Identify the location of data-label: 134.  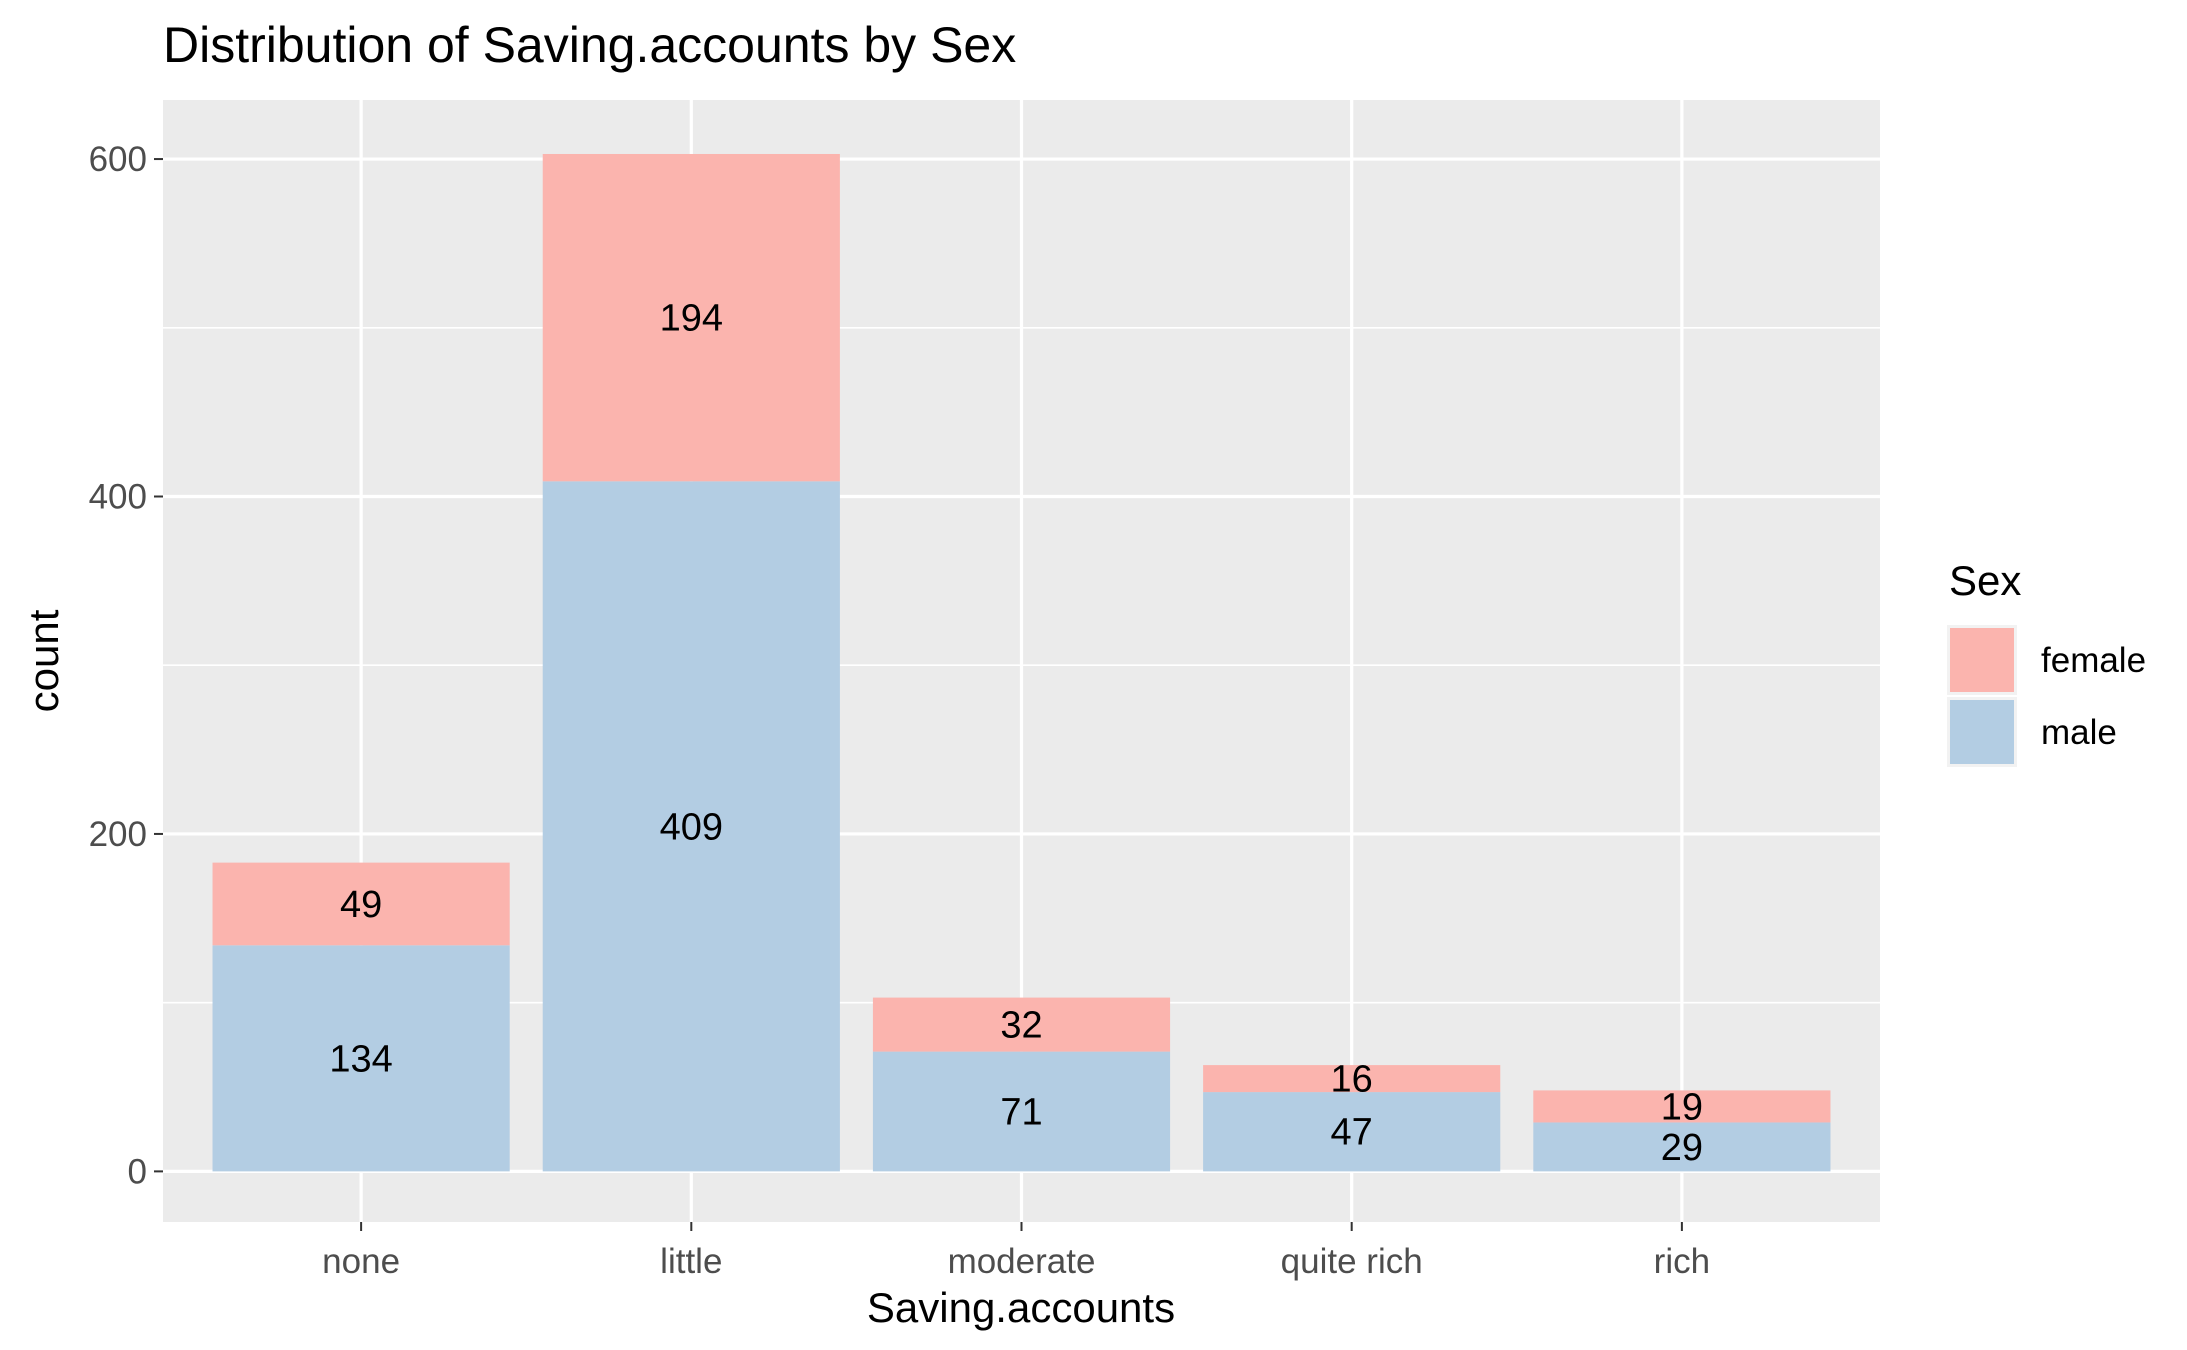
(360, 1059).